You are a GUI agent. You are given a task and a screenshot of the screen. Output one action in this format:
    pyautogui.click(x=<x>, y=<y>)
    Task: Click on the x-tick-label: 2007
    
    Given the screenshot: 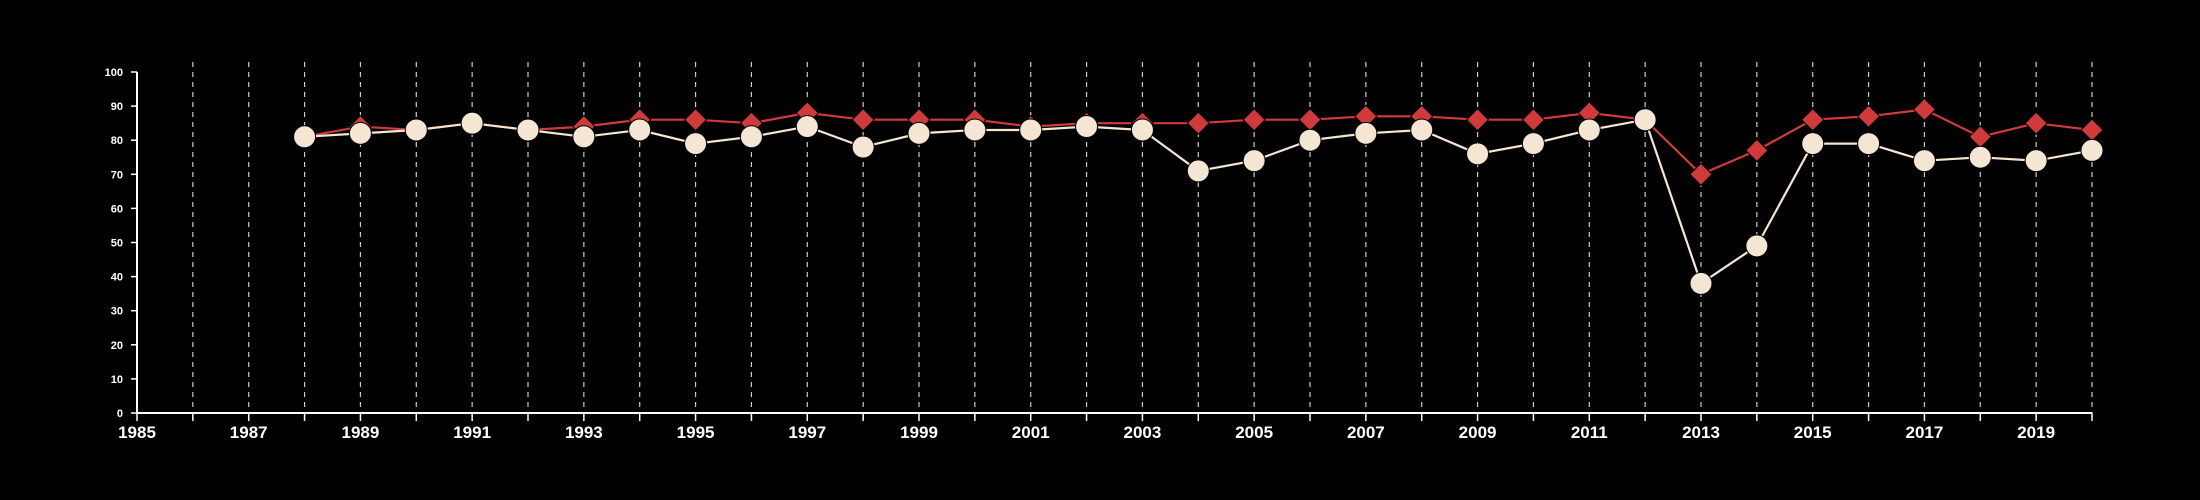 What is the action you would take?
    pyautogui.click(x=1366, y=432)
    